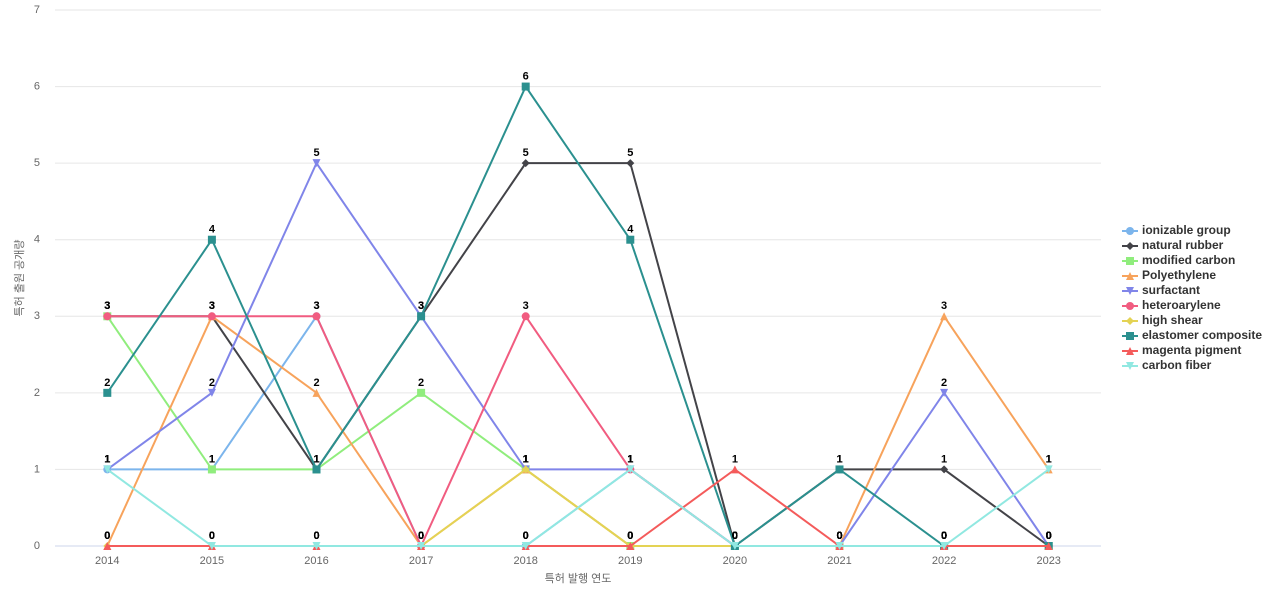  Describe the element at coordinates (1161, 290) in the screenshot. I see `legend-item: surfactant` at that location.